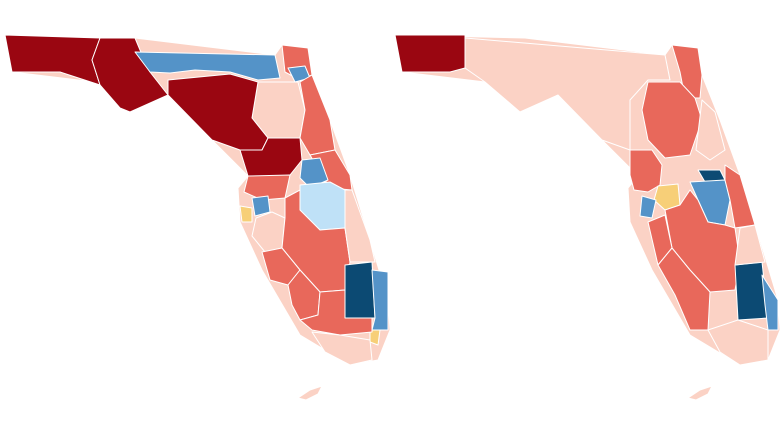  Describe the element at coordinates (218, 112) in the screenshot. I see `district-big-bend` at that location.